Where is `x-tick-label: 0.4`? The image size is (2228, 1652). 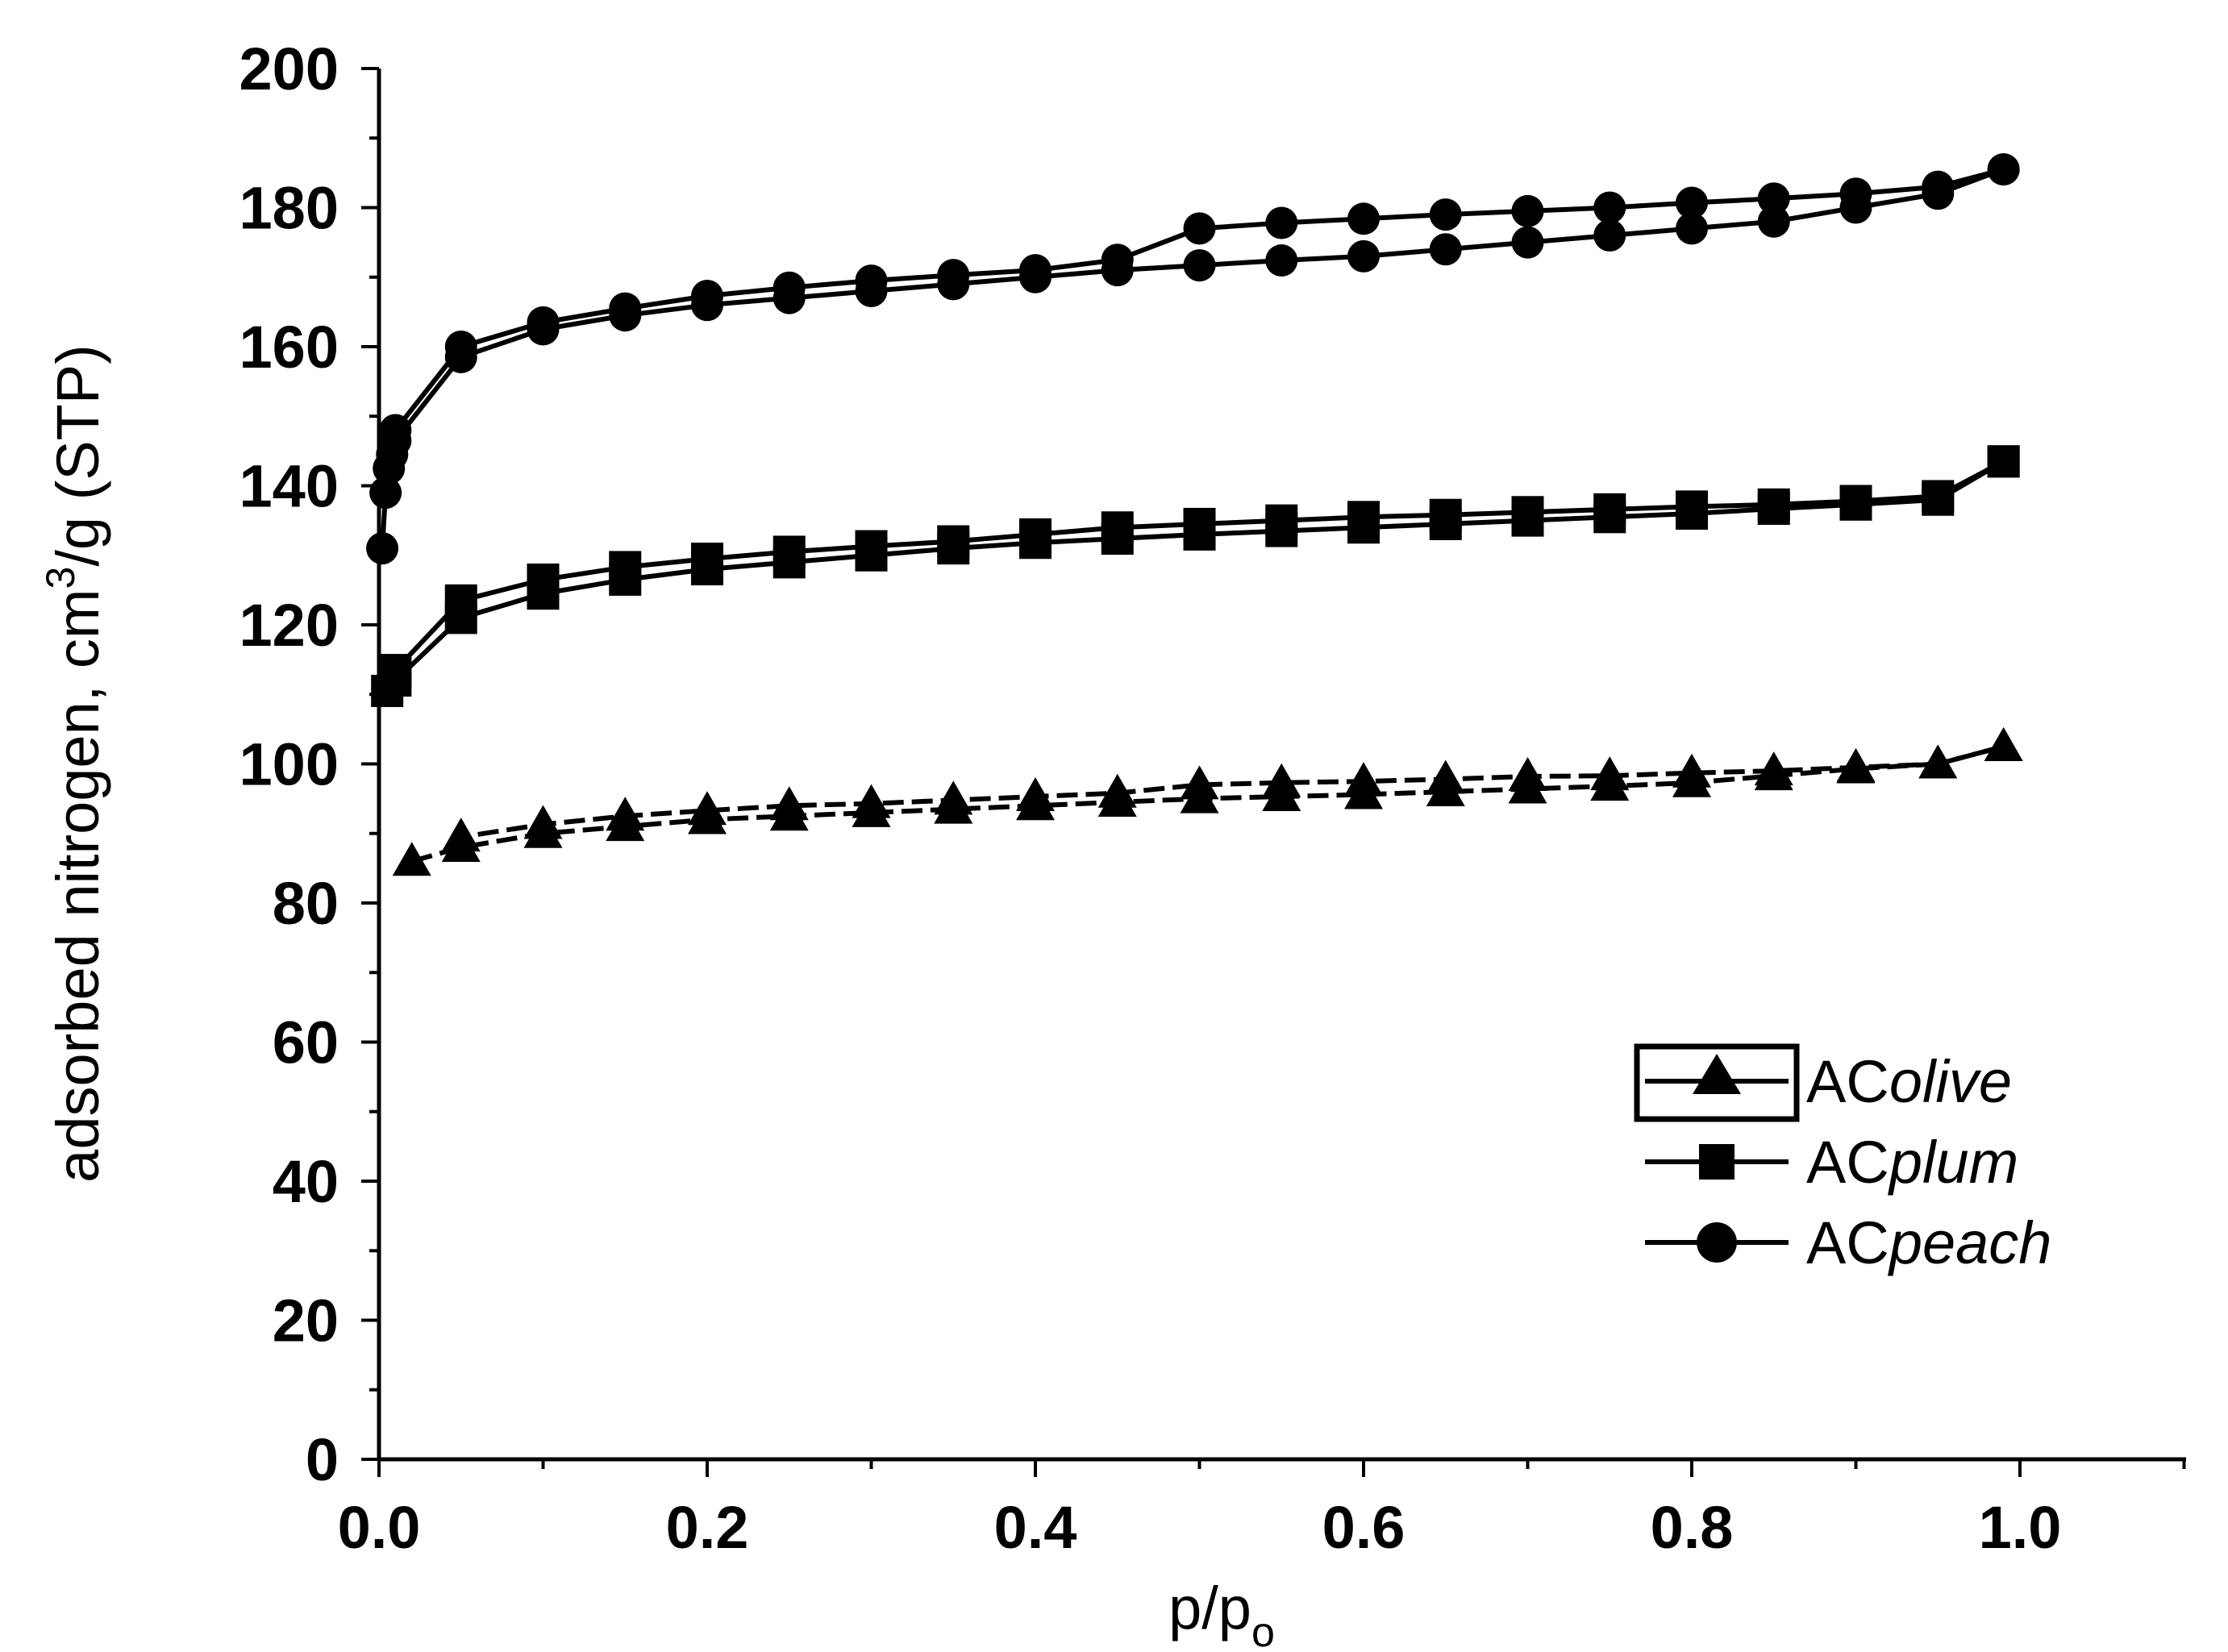
x-tick-label: 0.4 is located at coordinates (1035, 1527).